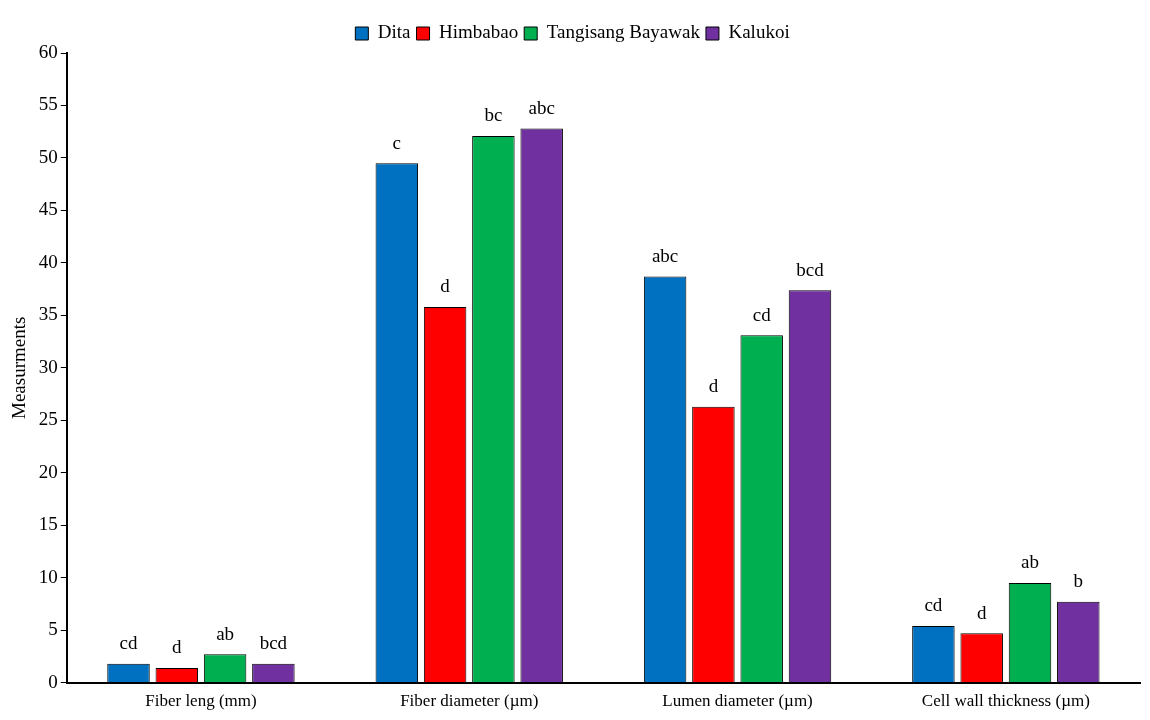 This screenshot has width=1150, height=720. What do you see at coordinates (394, 32) in the screenshot?
I see `legend-label: Dita` at bounding box center [394, 32].